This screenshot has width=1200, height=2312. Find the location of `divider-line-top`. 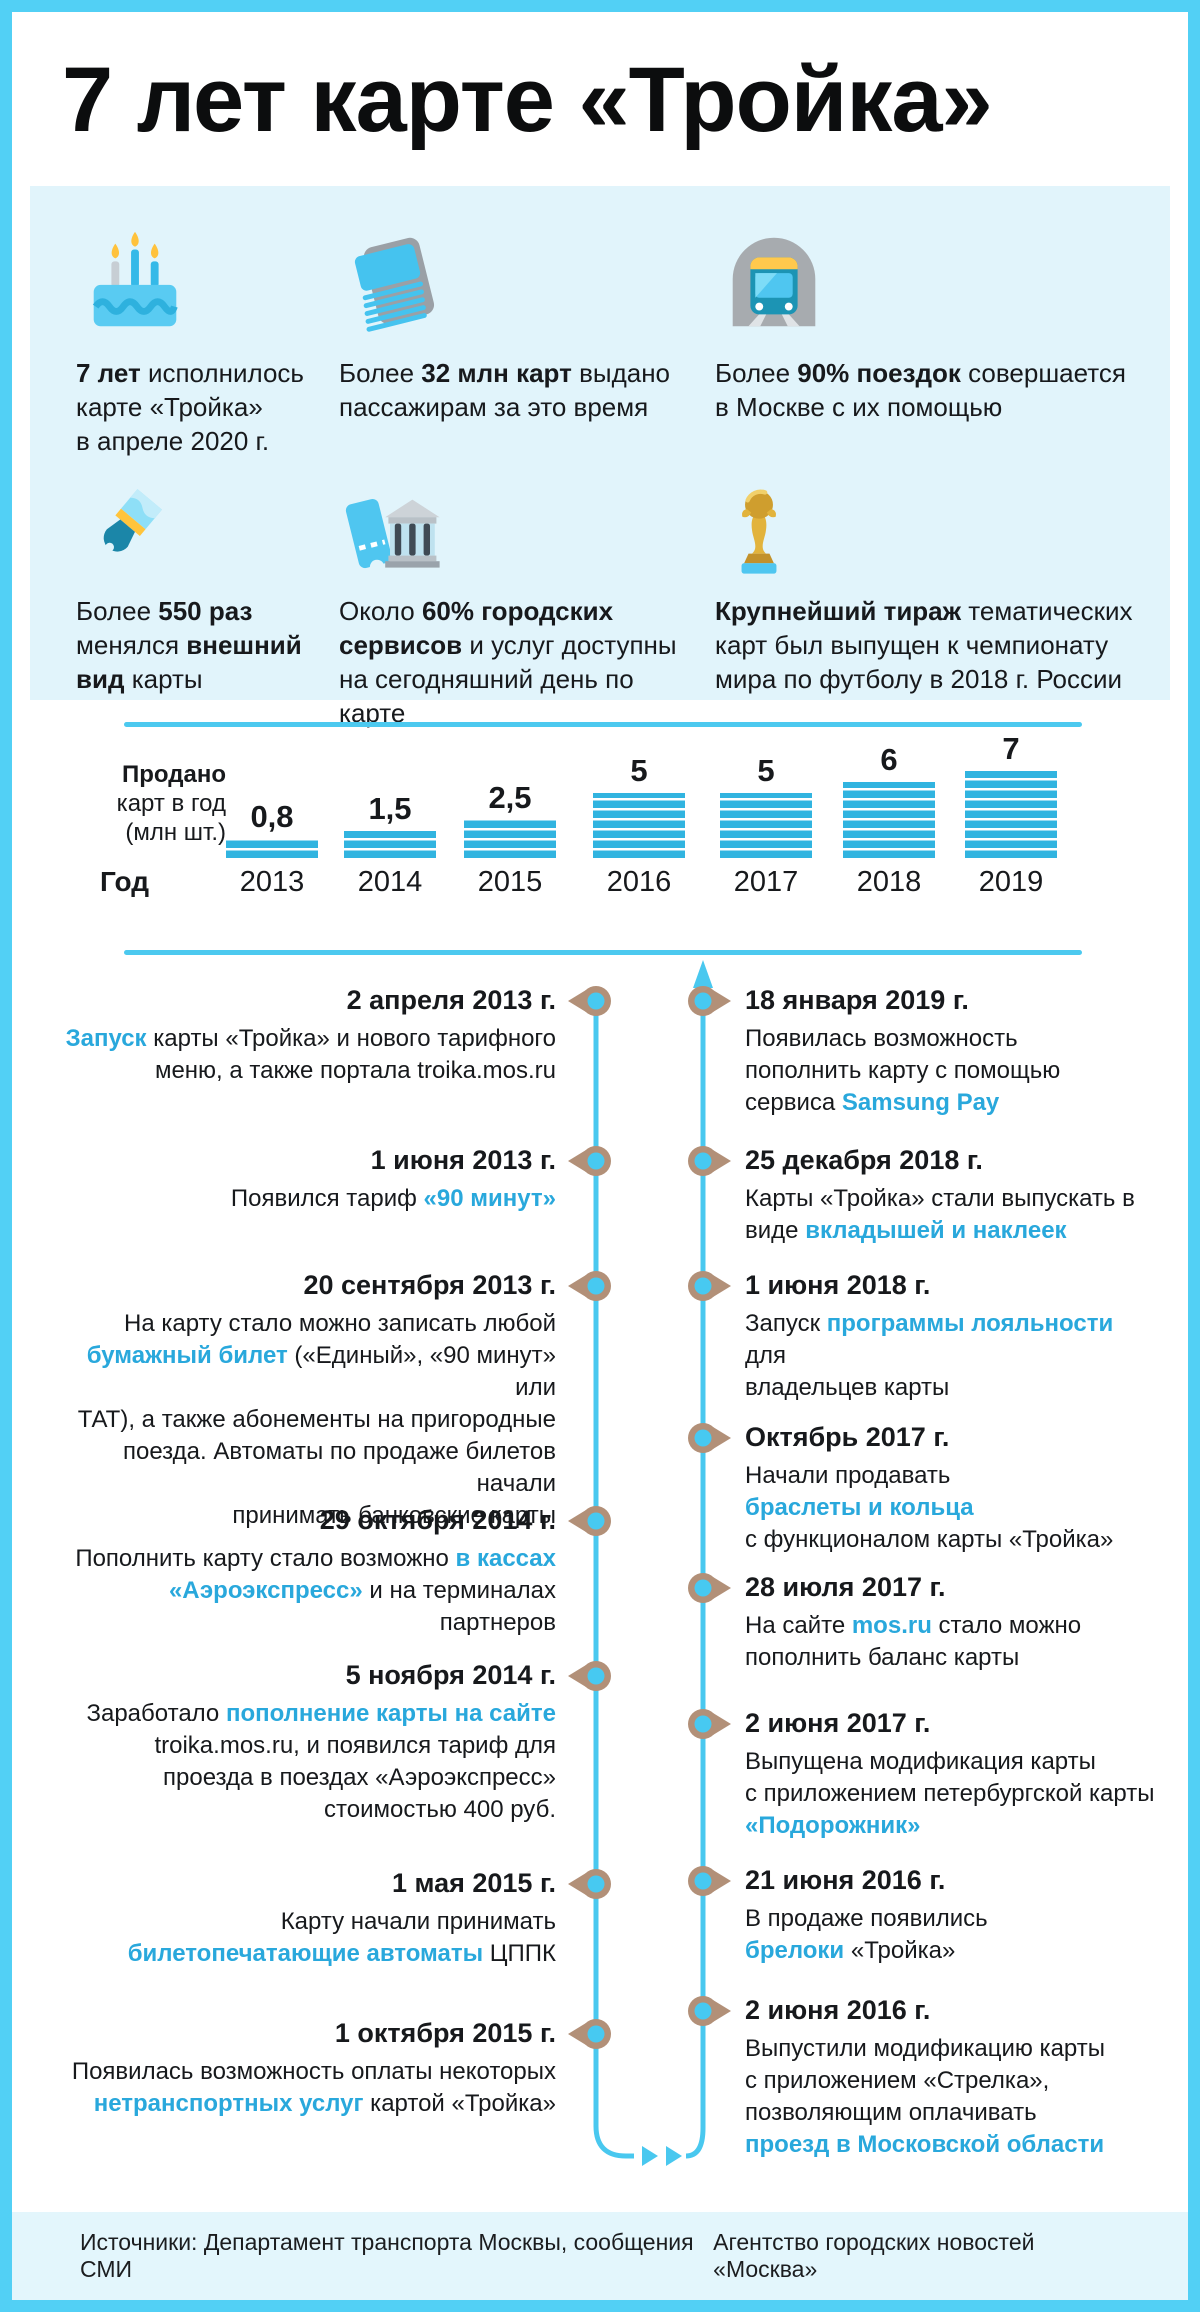

divider-line-top is located at coordinates (603, 724).